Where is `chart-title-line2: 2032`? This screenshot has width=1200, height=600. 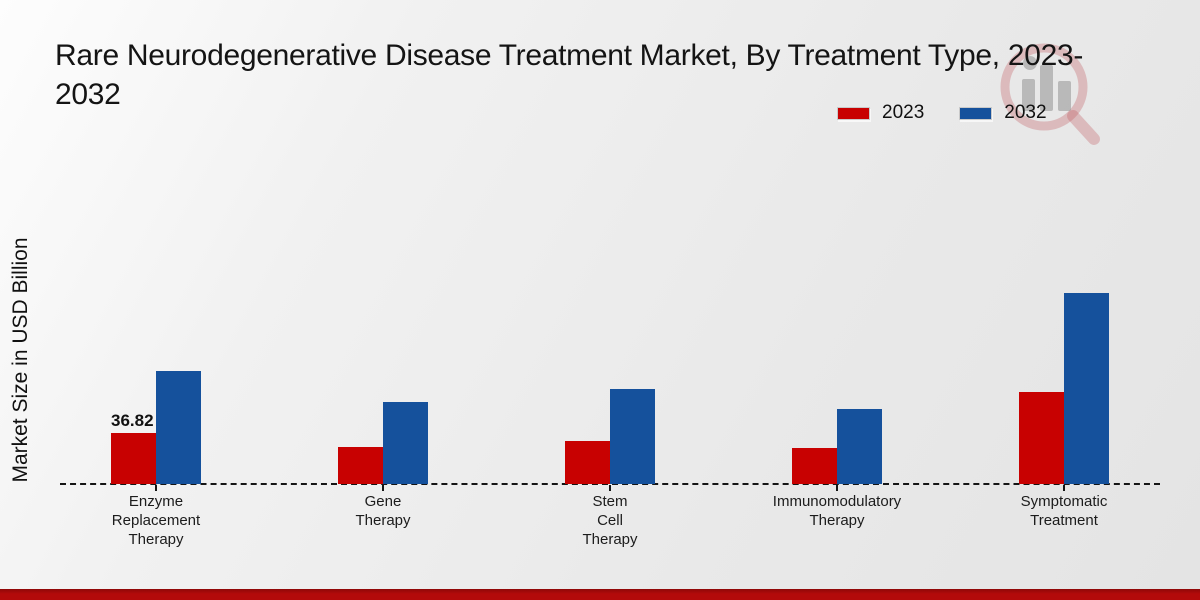
chart-title-line2: 2032 is located at coordinates (88, 94).